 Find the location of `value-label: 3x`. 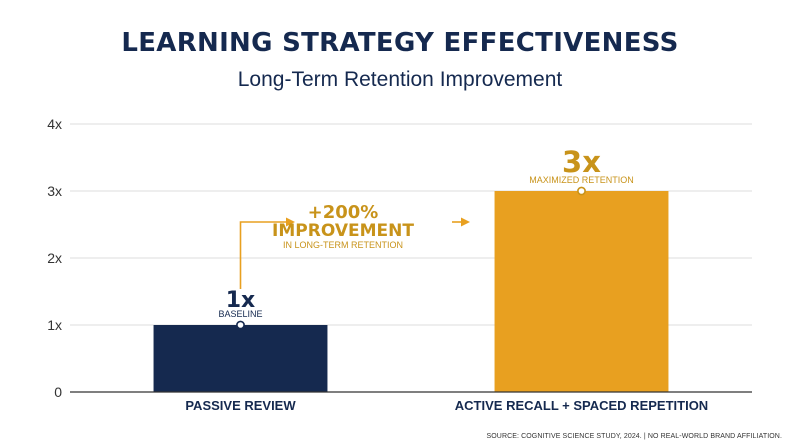

value-label: 3x is located at coordinates (581, 162).